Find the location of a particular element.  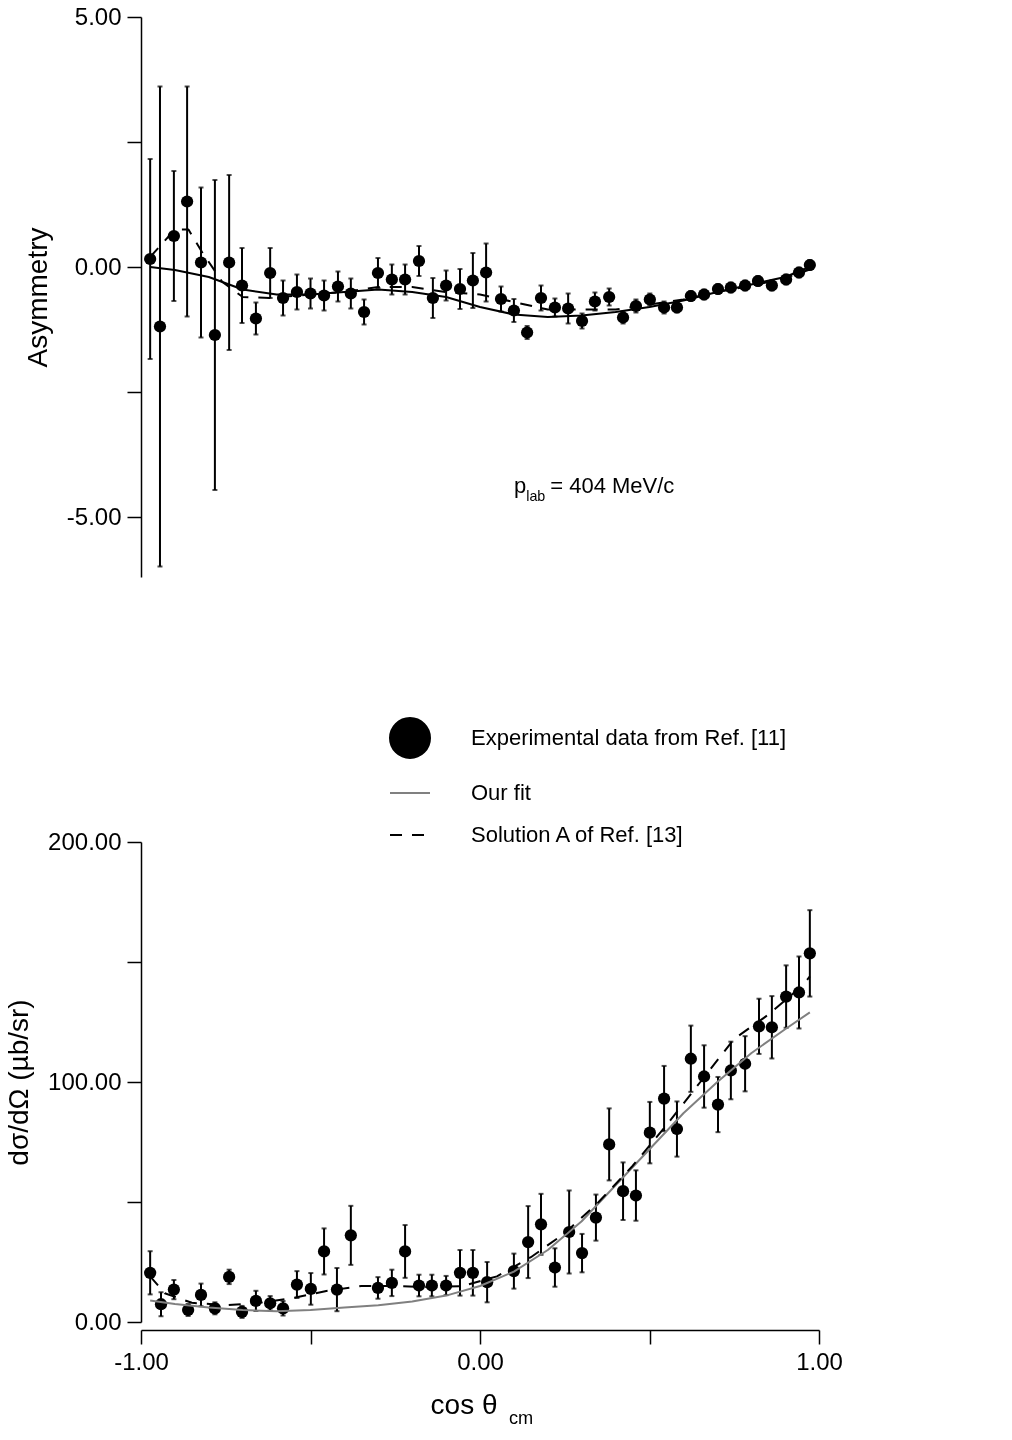

legend-label: Our fit is located at coordinates (501, 792).